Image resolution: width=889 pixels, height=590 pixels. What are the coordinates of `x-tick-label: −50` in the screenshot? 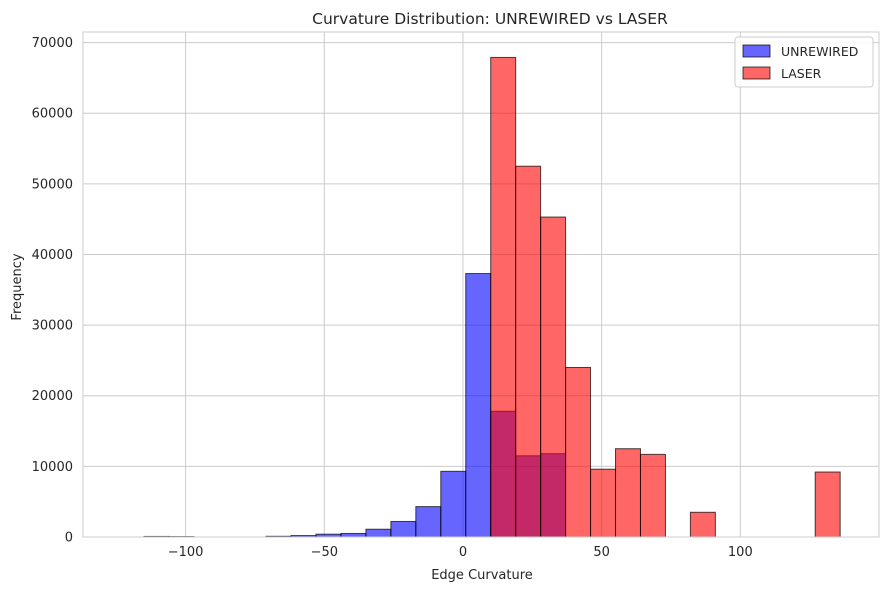 It's located at (324, 552).